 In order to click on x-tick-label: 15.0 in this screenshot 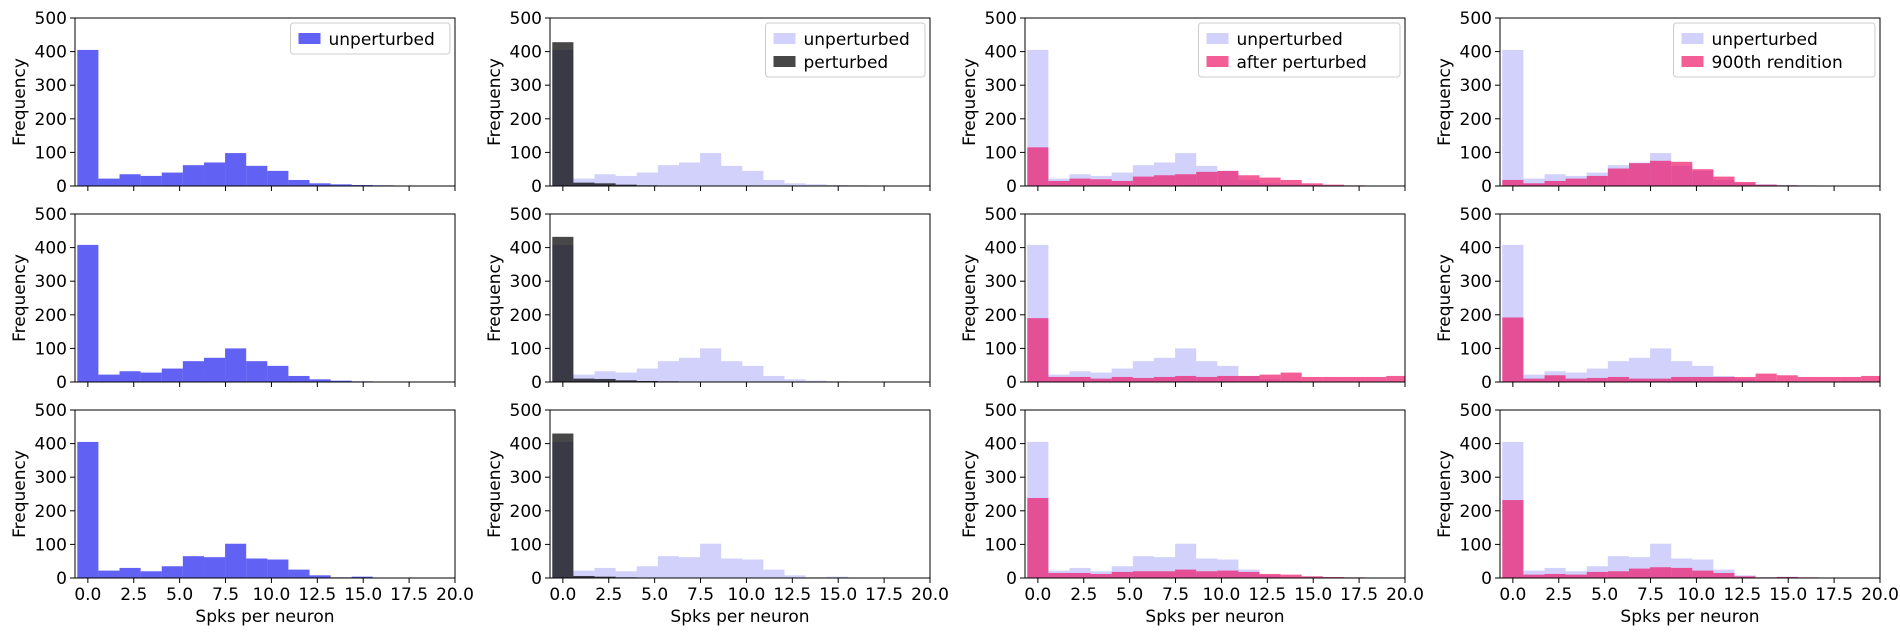, I will do `click(363, 595)`.